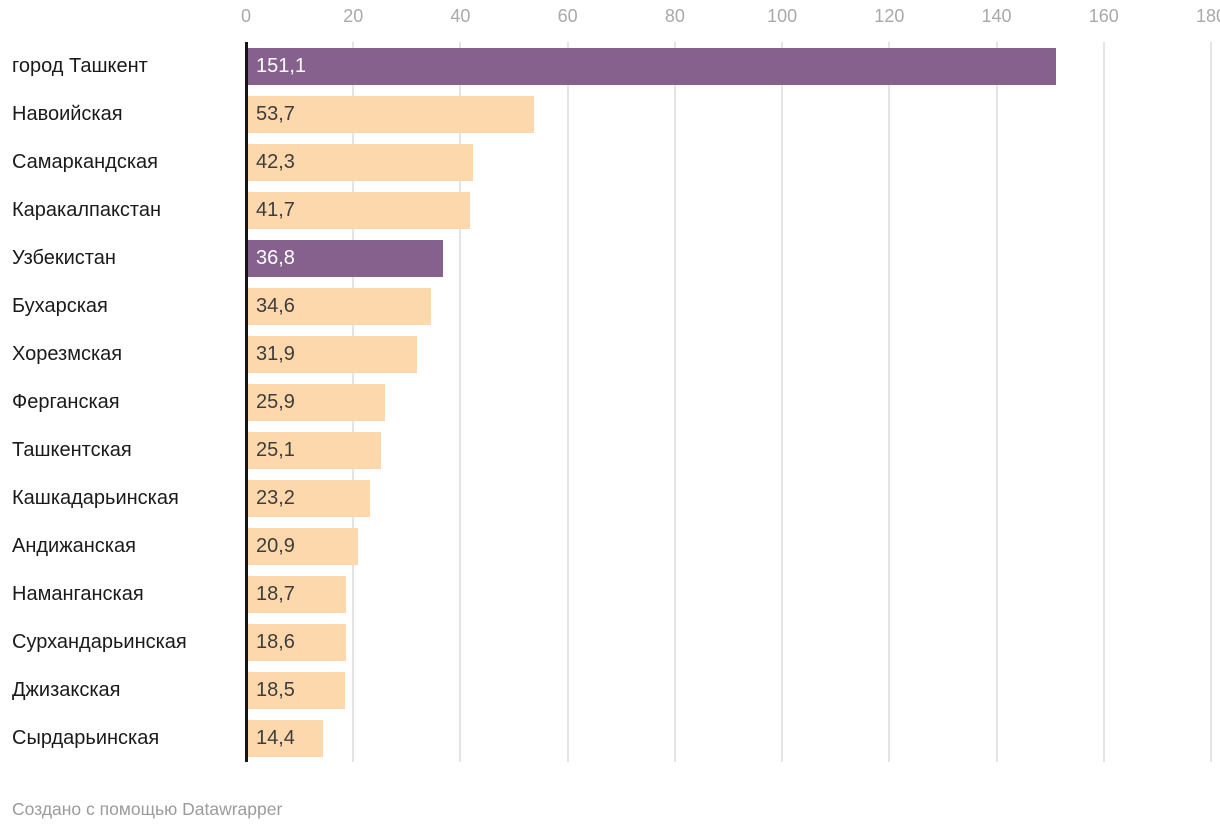 This screenshot has height=834, width=1220. I want to click on x-axis-tick-label: 100, so click(782, 16).